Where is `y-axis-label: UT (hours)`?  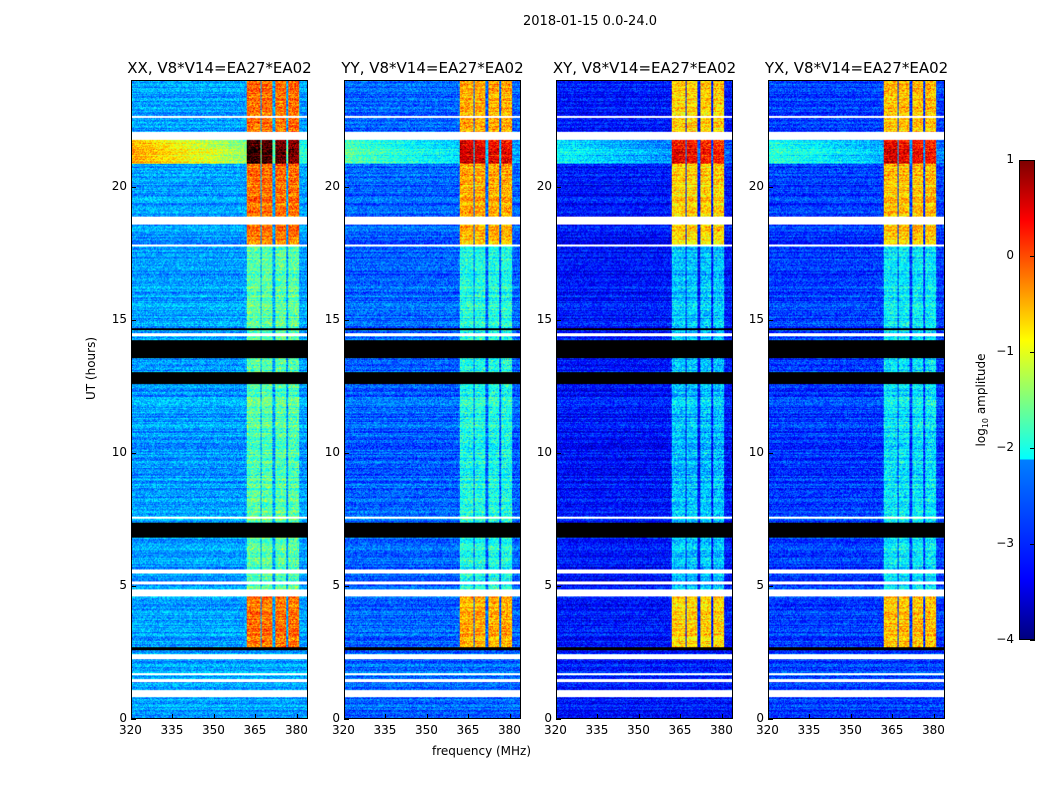 y-axis-label: UT (hours) is located at coordinates (91, 368).